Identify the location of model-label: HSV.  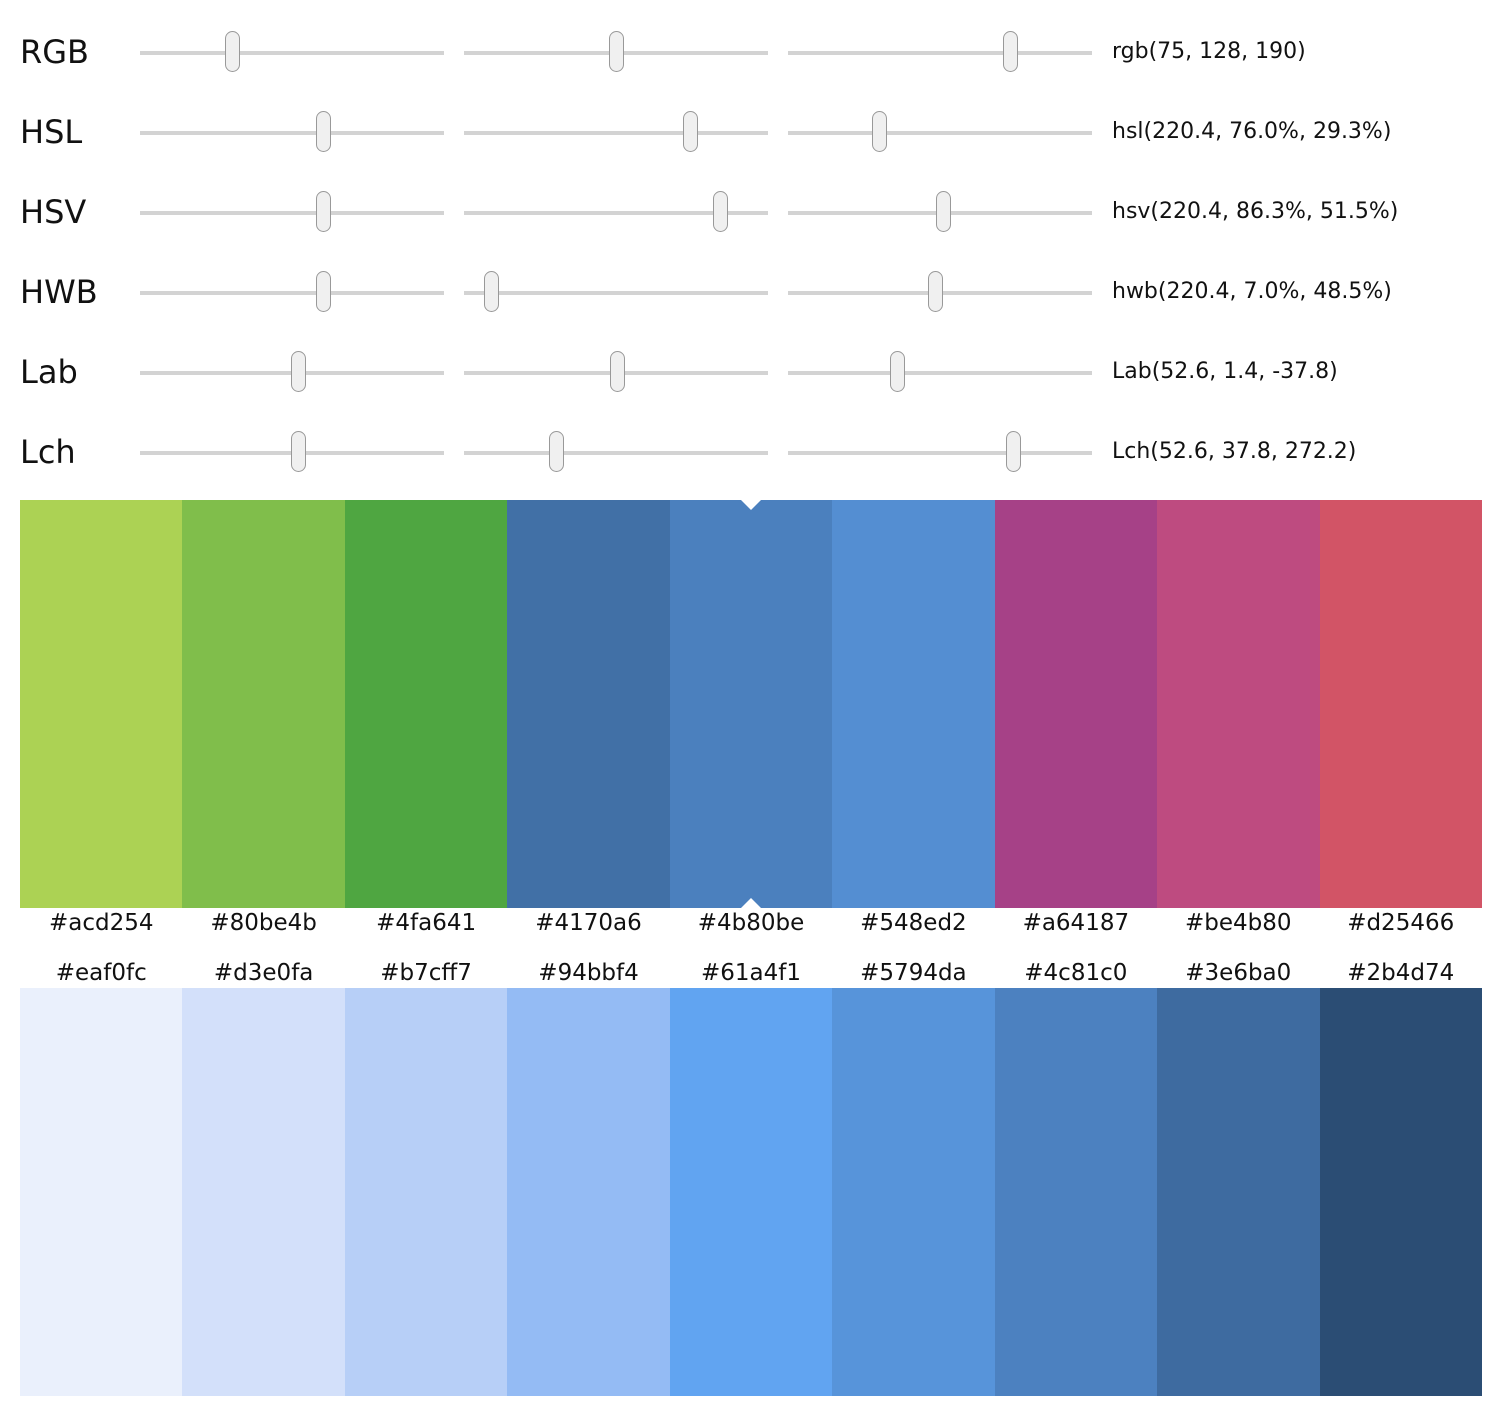
(53, 212).